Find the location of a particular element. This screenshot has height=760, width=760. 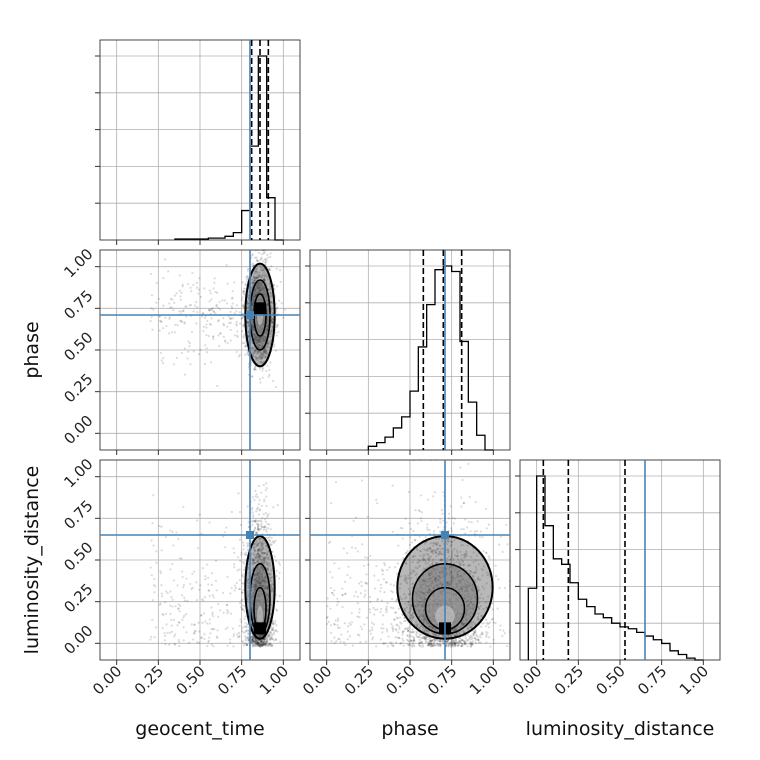

histogram-step is located at coordinates (430, 358).